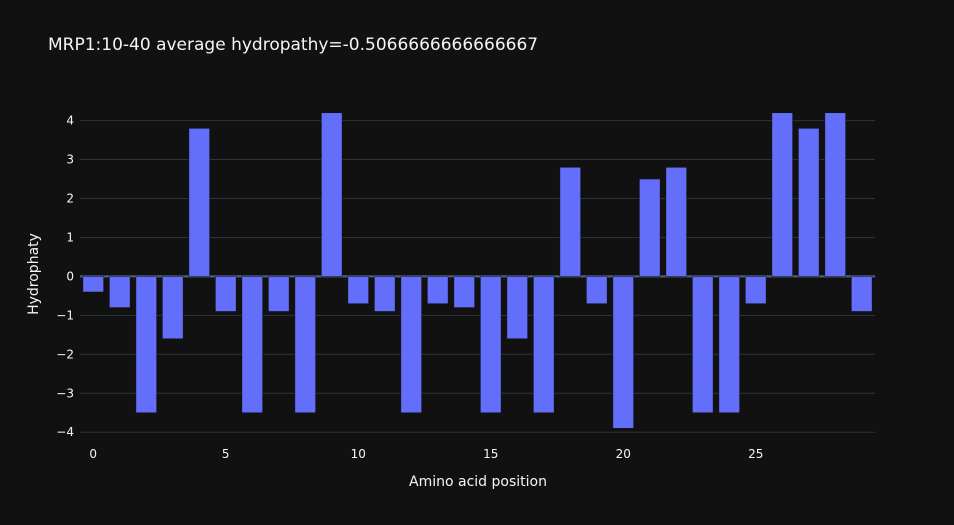 This screenshot has width=954, height=525. I want to click on y-axis-ticks: −4 −3 −2 −1 0 1 2 3 4, so click(65, 277).